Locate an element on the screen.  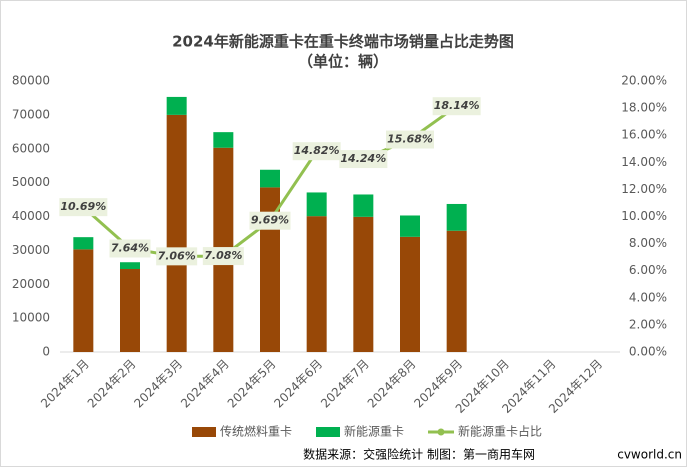
y2-tick-label: 6.00% is located at coordinates (648, 270).